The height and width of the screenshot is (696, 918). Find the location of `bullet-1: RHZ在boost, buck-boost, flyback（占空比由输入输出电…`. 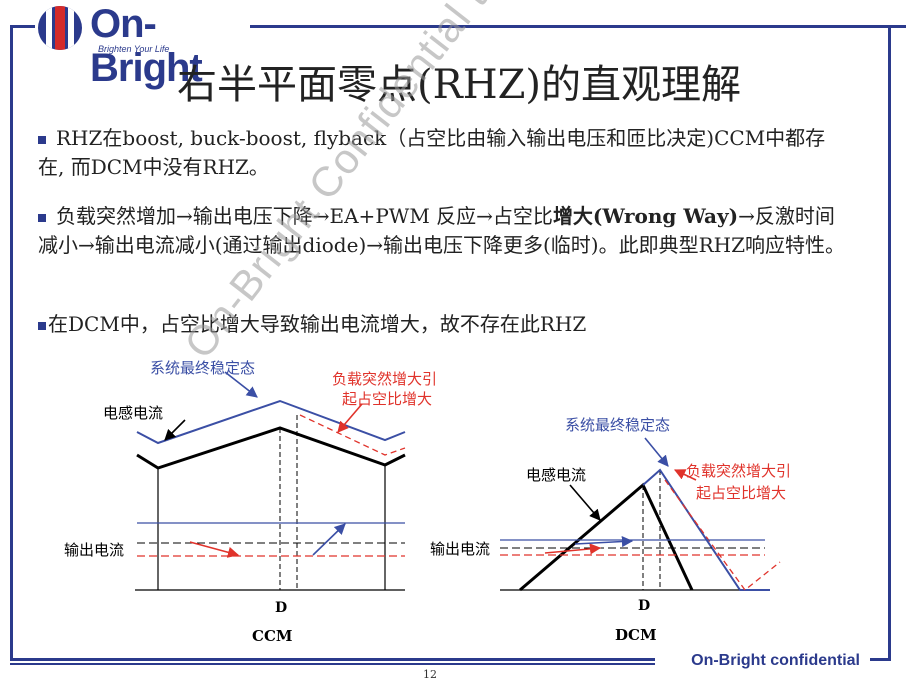

bullet-1: RHZ在boost, buck-boost, flyback（占空比由输入输出电… is located at coordinates (443, 153).